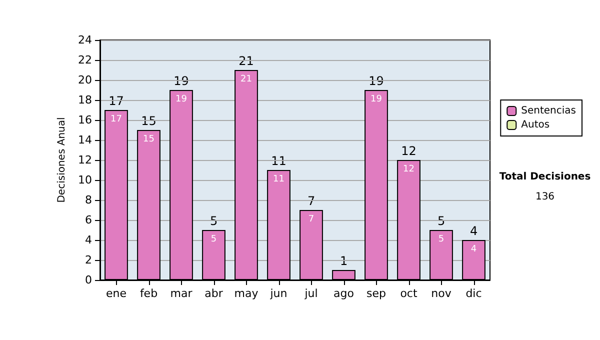 Image resolution: width=600 pixels, height=340 pixels. Describe the element at coordinates (148, 139) in the screenshot. I see `data-label: 15` at that location.